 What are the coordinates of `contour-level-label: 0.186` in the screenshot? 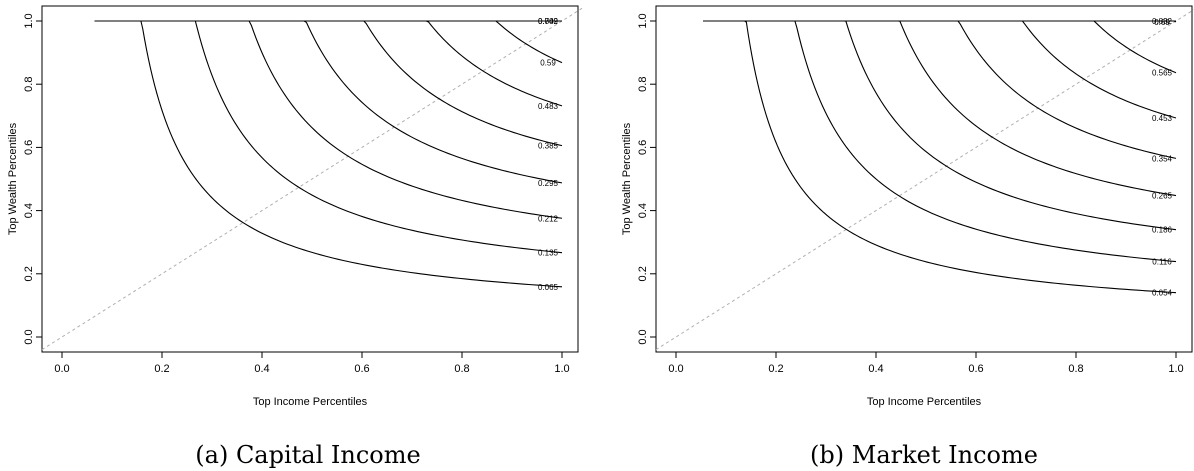 It's located at (1162, 230).